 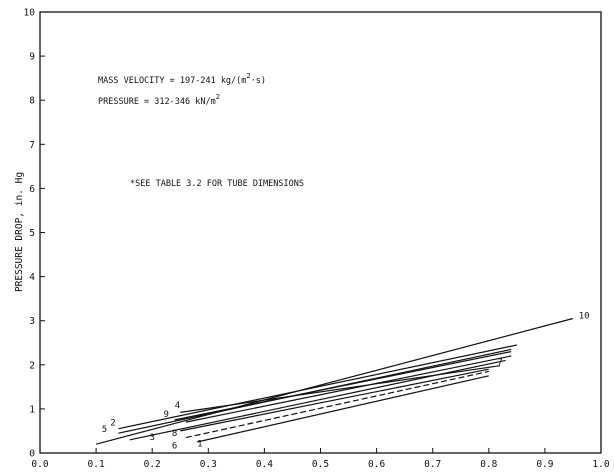 I want to click on pressure-superscript: 2, so click(x=218, y=97).